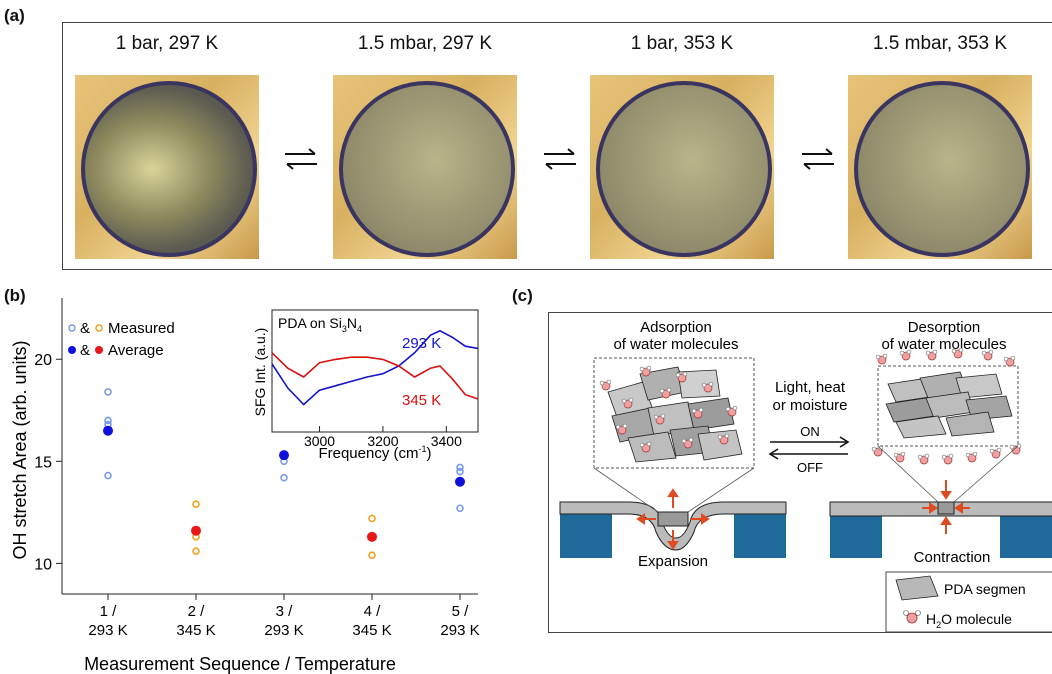  Describe the element at coordinates (43, 564) in the screenshot. I see `y-tick-label: 10` at that location.